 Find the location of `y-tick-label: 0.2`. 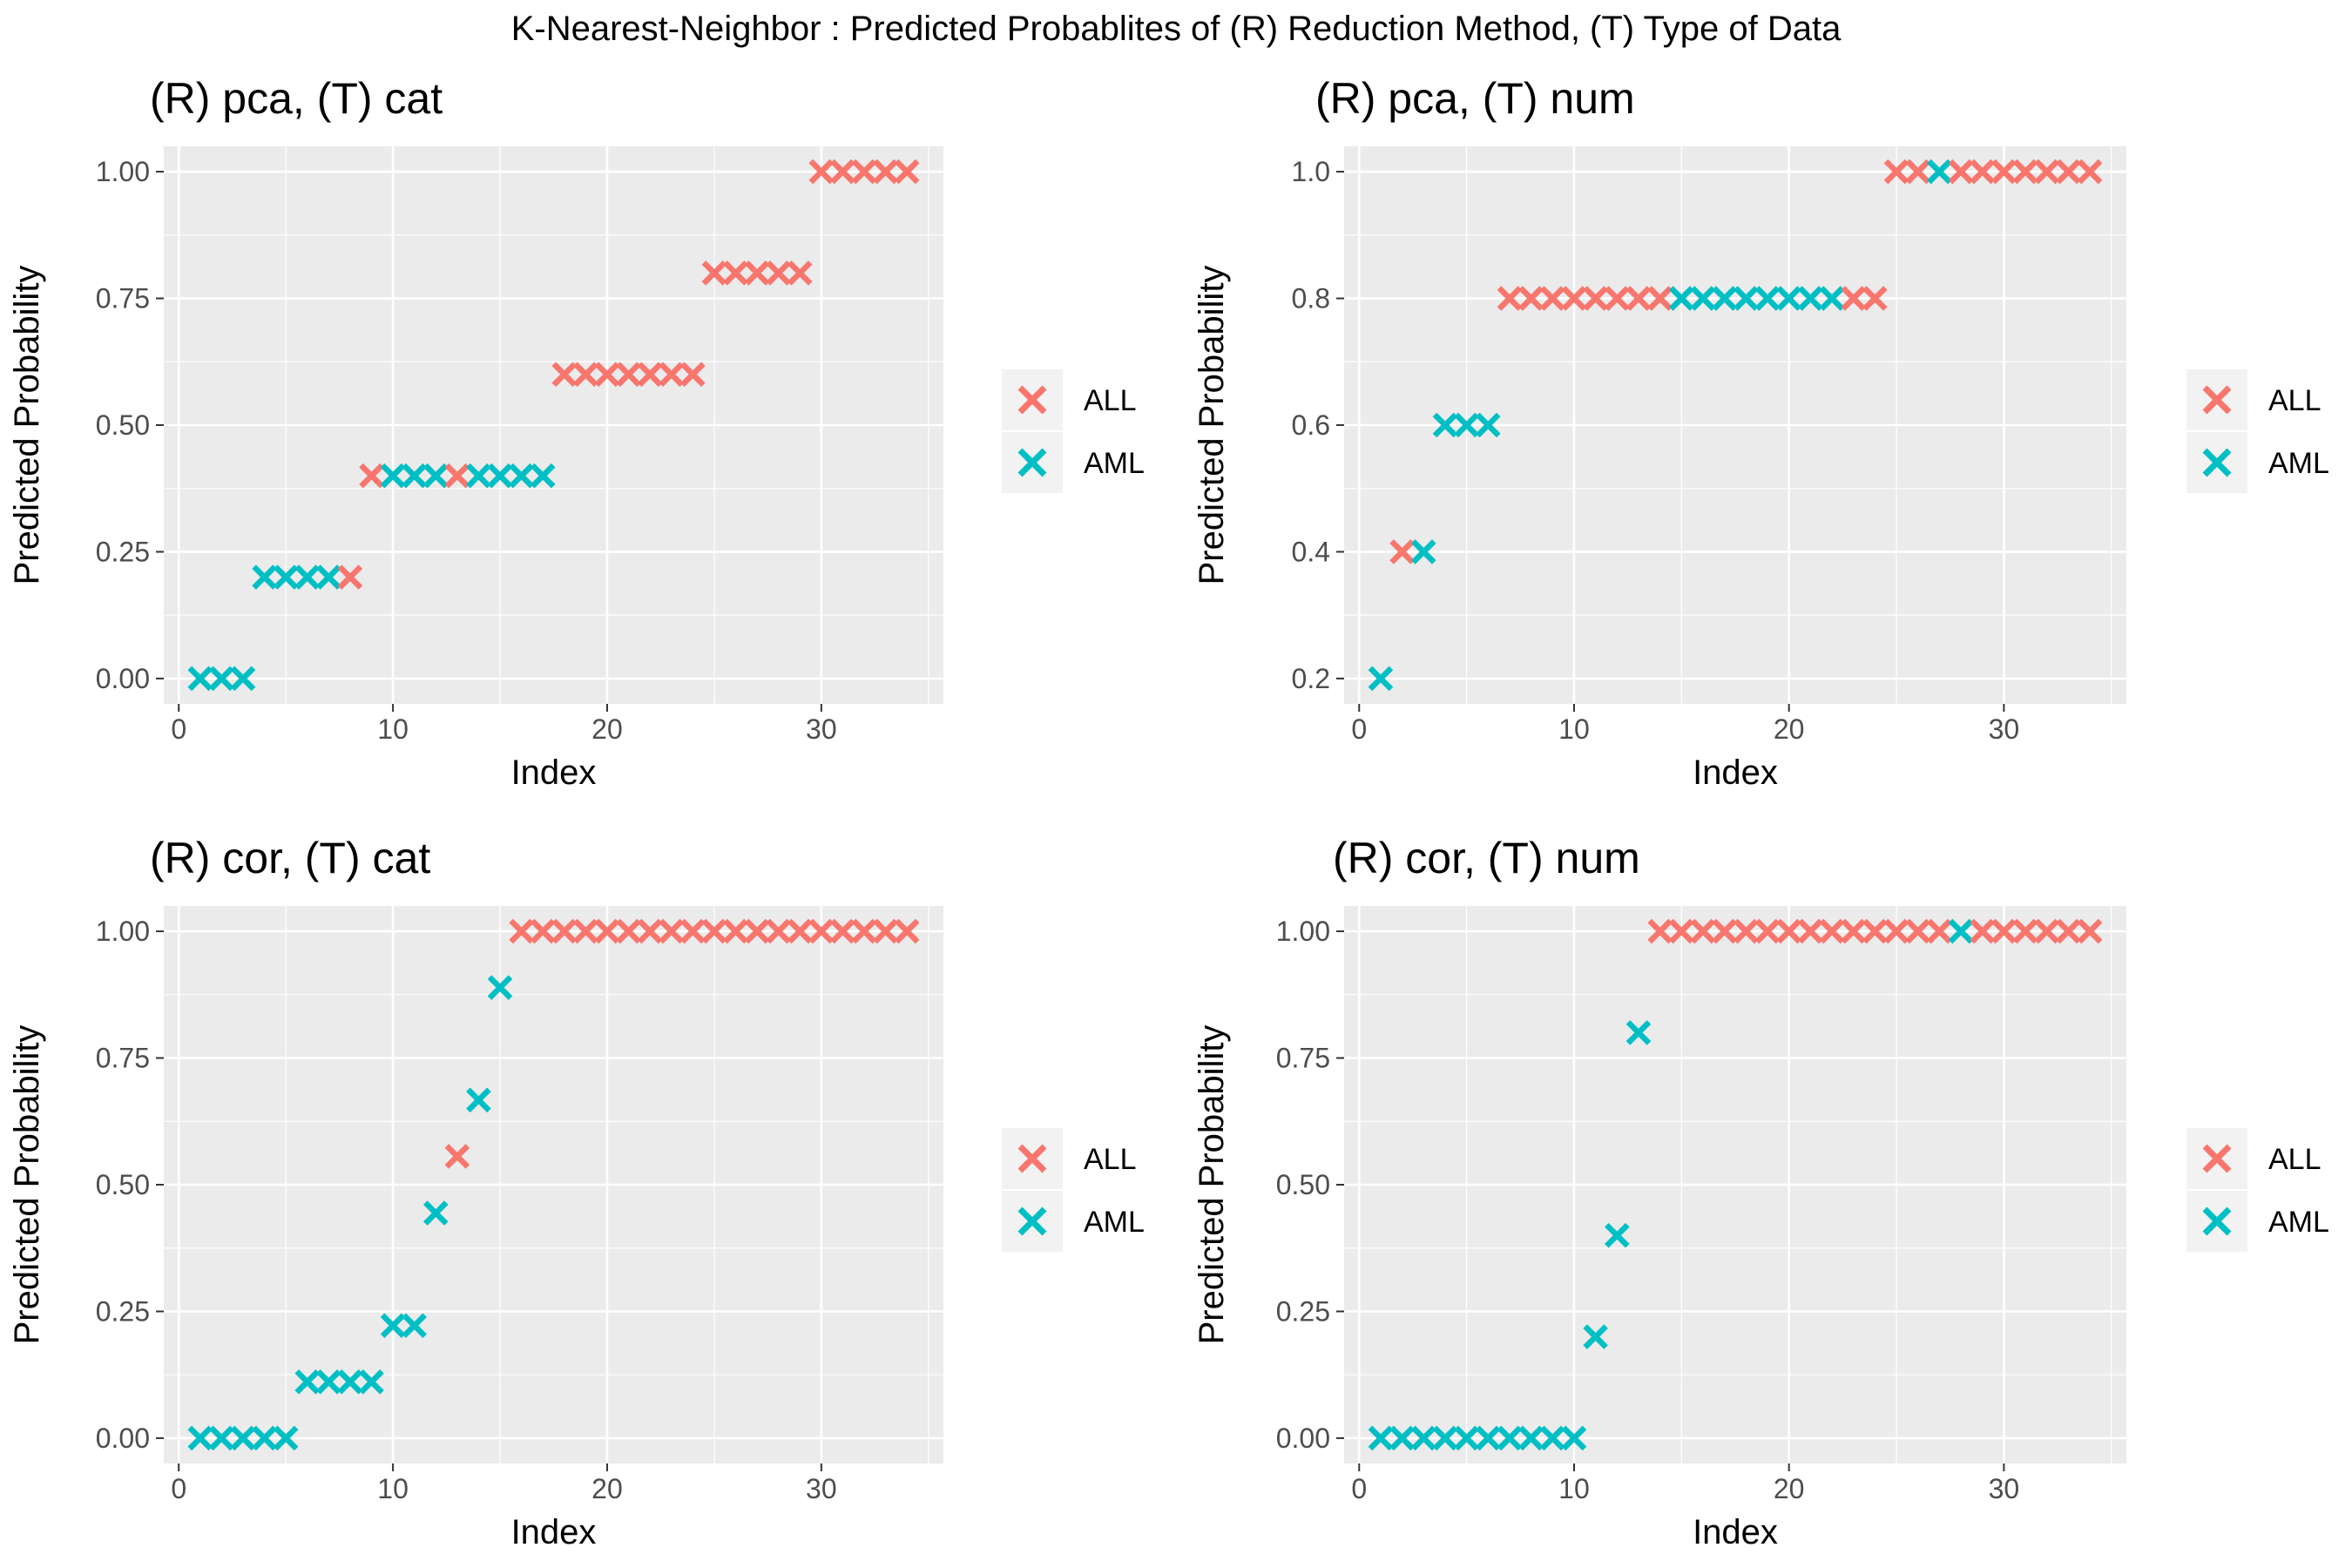

y-tick-label: 0.2 is located at coordinates (1311, 678).